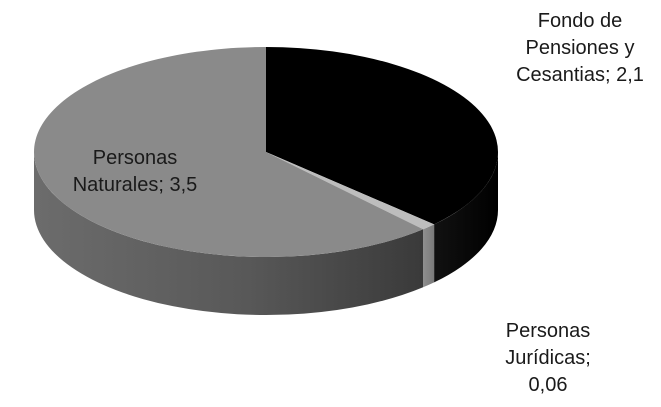 The height and width of the screenshot is (407, 661). What do you see at coordinates (548, 358) in the screenshot?
I see `slice-label-personas-juridicas: Personas Jurídicas; 0,06` at bounding box center [548, 358].